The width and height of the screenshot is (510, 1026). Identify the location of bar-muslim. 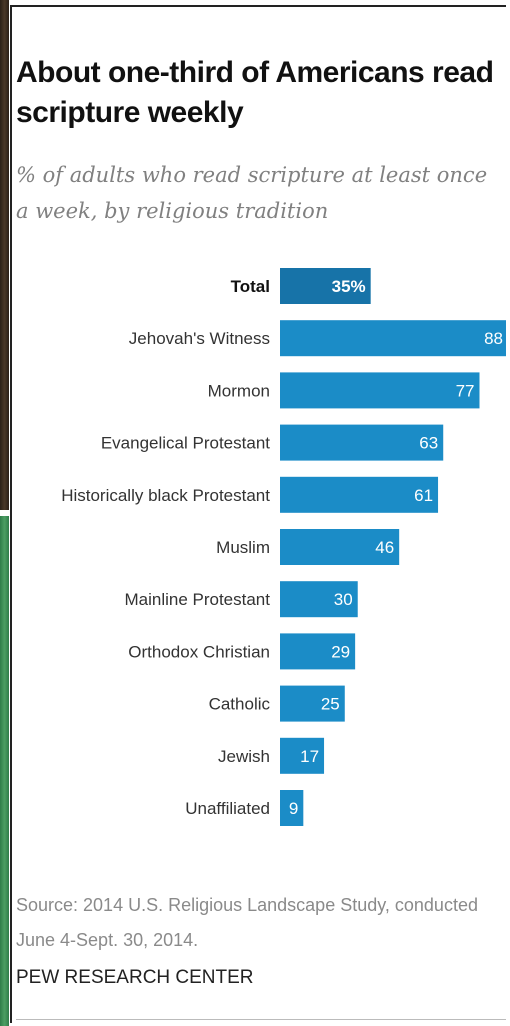
(340, 547).